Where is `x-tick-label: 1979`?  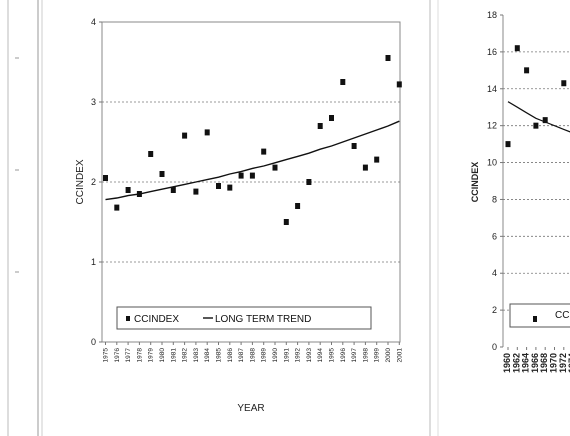
x-tick-label: 1979 is located at coordinates (151, 355).